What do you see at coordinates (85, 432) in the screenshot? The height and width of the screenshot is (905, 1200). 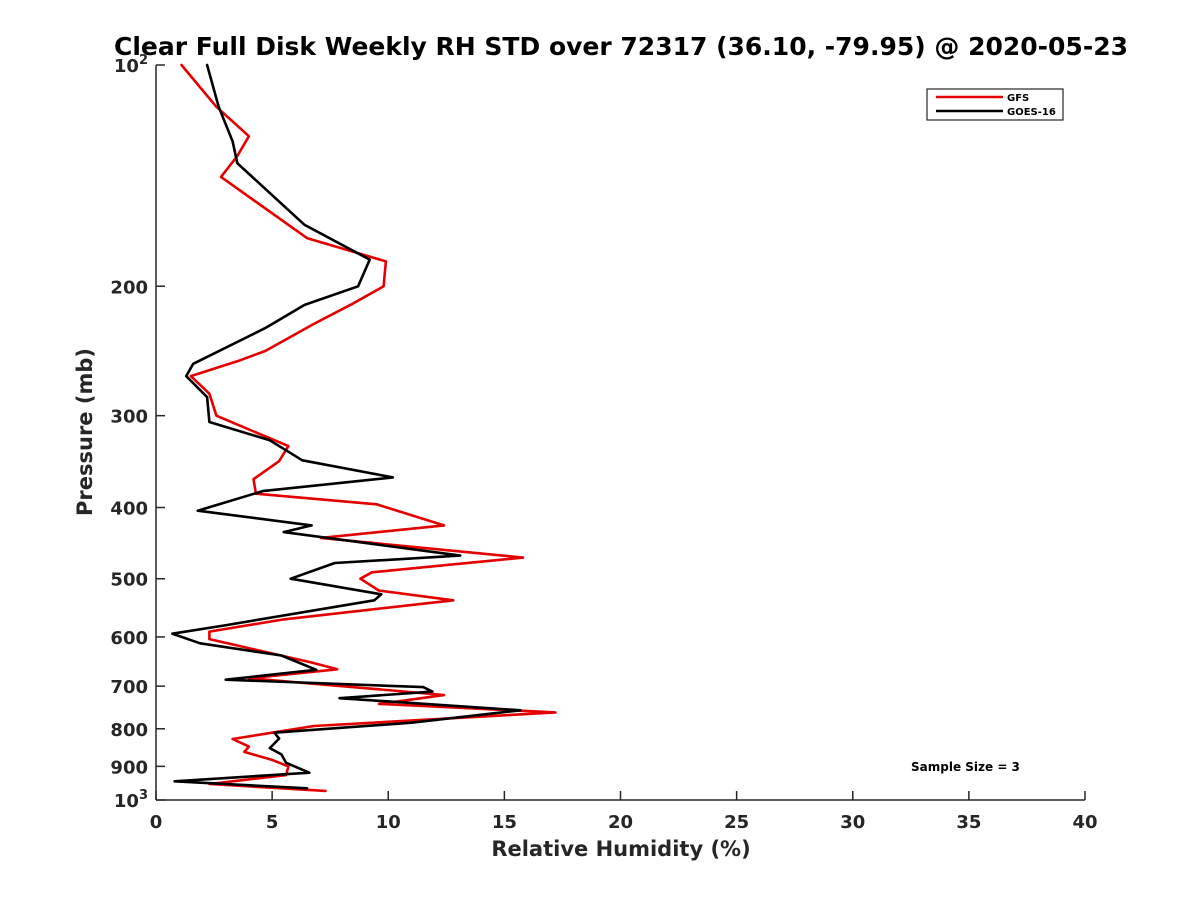 I see `y-axis-label: Pressure (mb)` at bounding box center [85, 432].